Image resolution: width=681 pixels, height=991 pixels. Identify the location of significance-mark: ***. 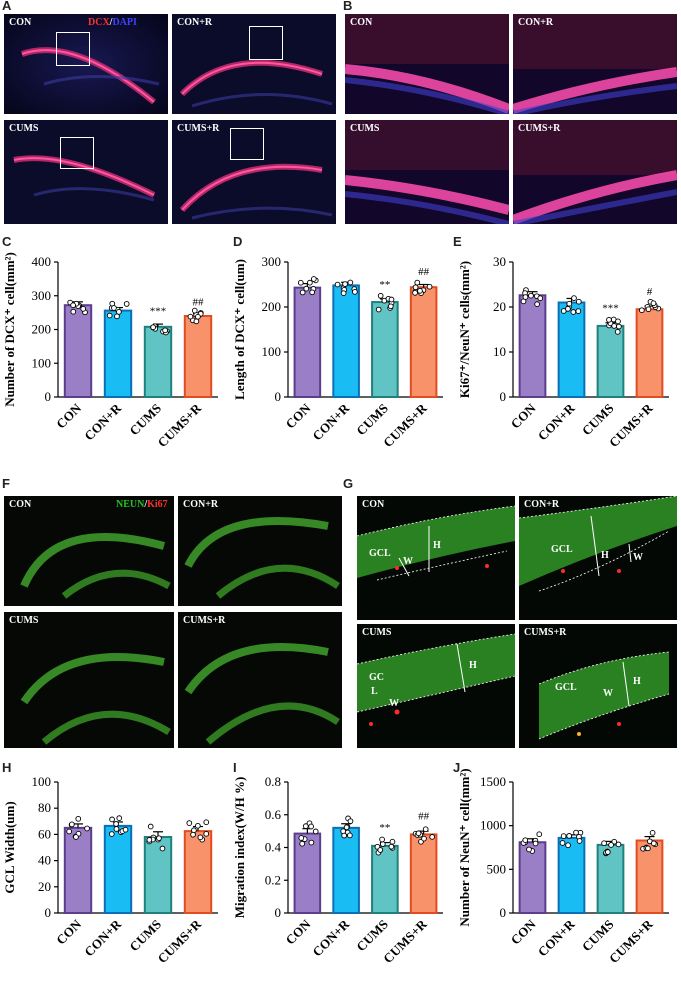
(158, 312).